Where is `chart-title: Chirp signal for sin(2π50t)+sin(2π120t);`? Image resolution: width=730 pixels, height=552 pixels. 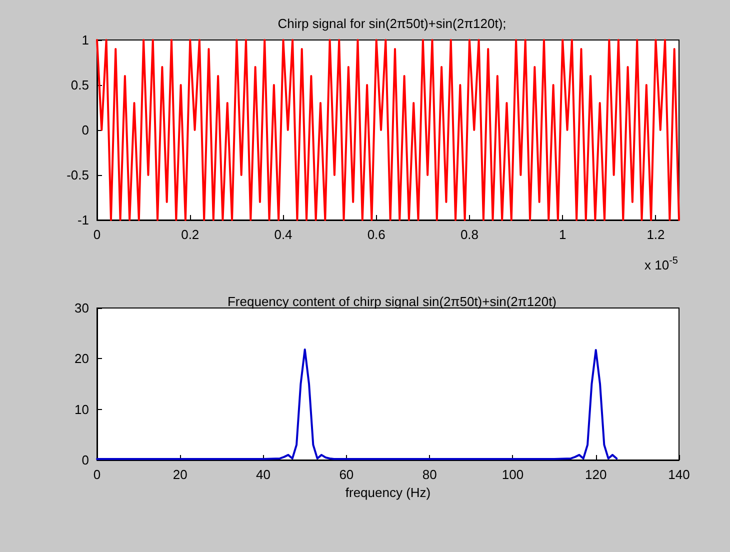
chart-title: Chirp signal for sin(2π50t)+sin(2π120t); is located at coordinates (392, 23).